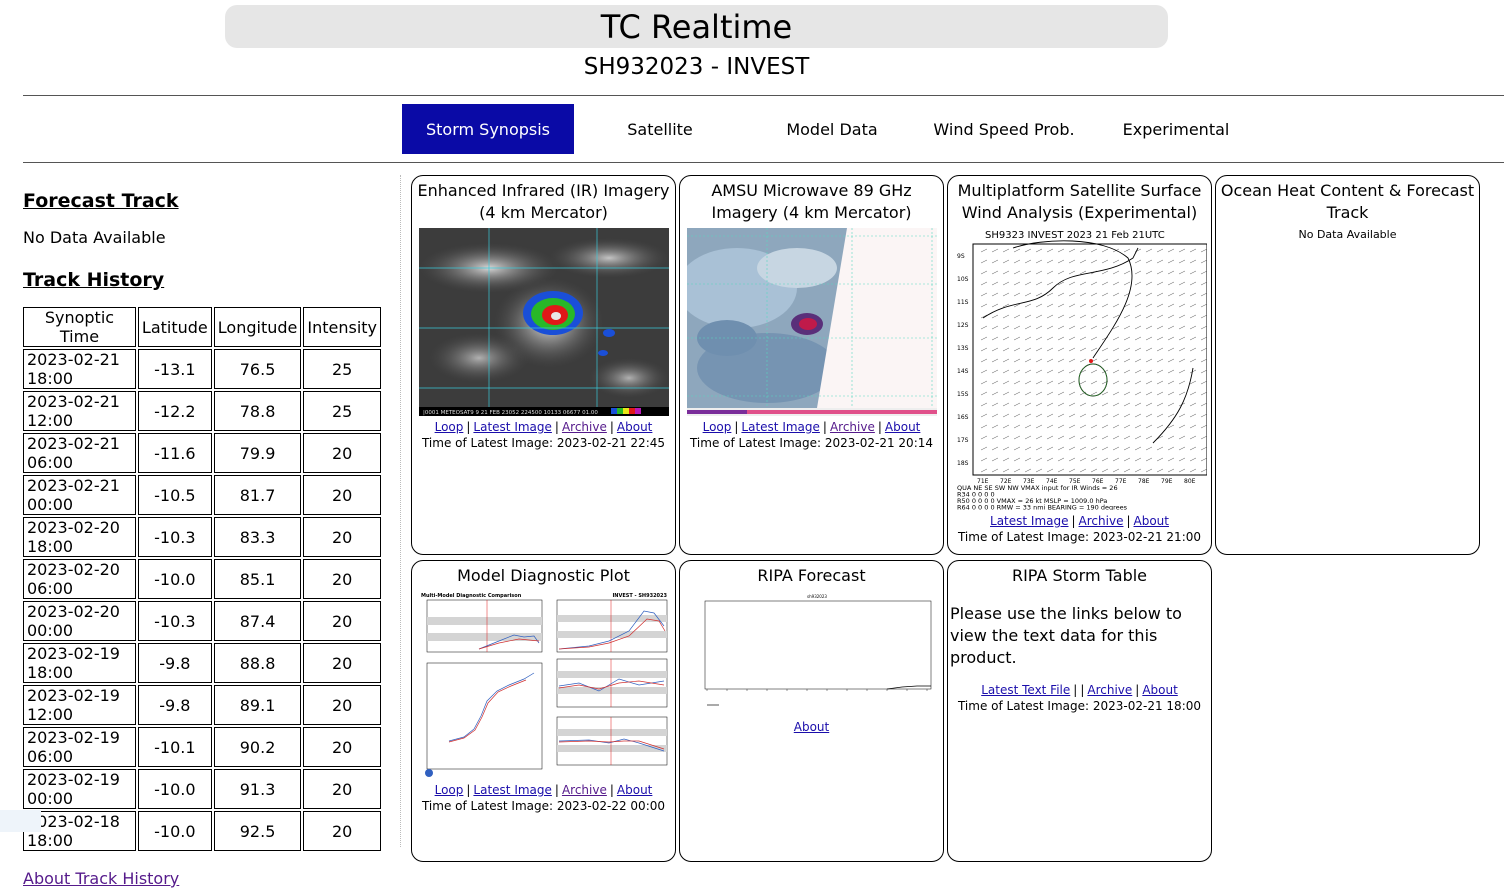  I want to click on amsu-archive-link: Archive, so click(852, 427).